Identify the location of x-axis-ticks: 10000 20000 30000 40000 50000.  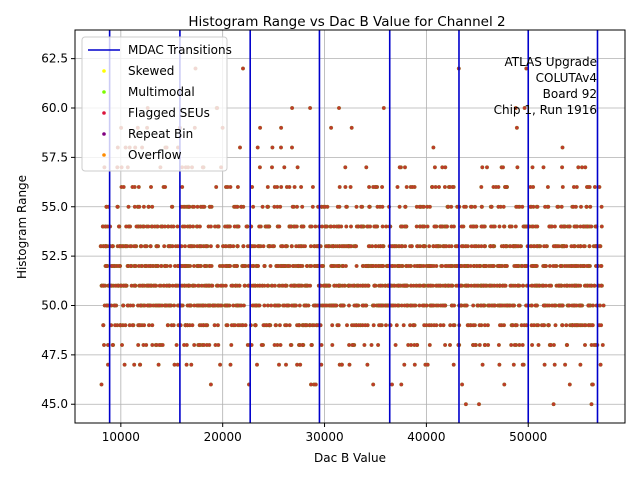
(324, 433).